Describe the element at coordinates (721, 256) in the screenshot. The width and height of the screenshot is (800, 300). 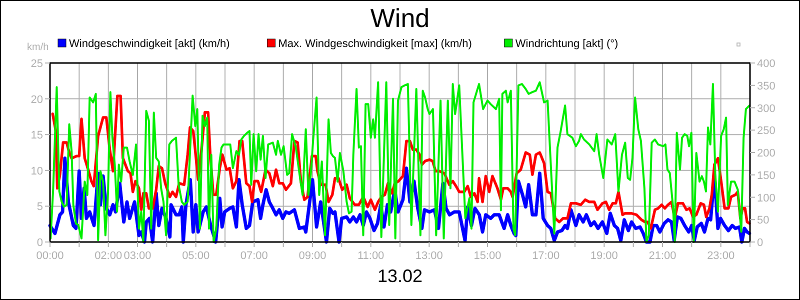
I see `x-tick-label: 23:00` at that location.